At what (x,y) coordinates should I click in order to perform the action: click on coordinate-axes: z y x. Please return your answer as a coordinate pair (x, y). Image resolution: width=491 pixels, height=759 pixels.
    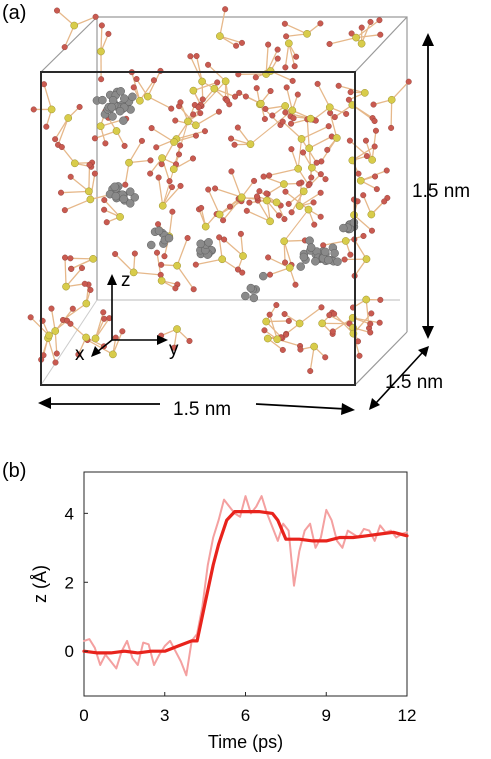
    Looking at the image, I should click on (127, 317).